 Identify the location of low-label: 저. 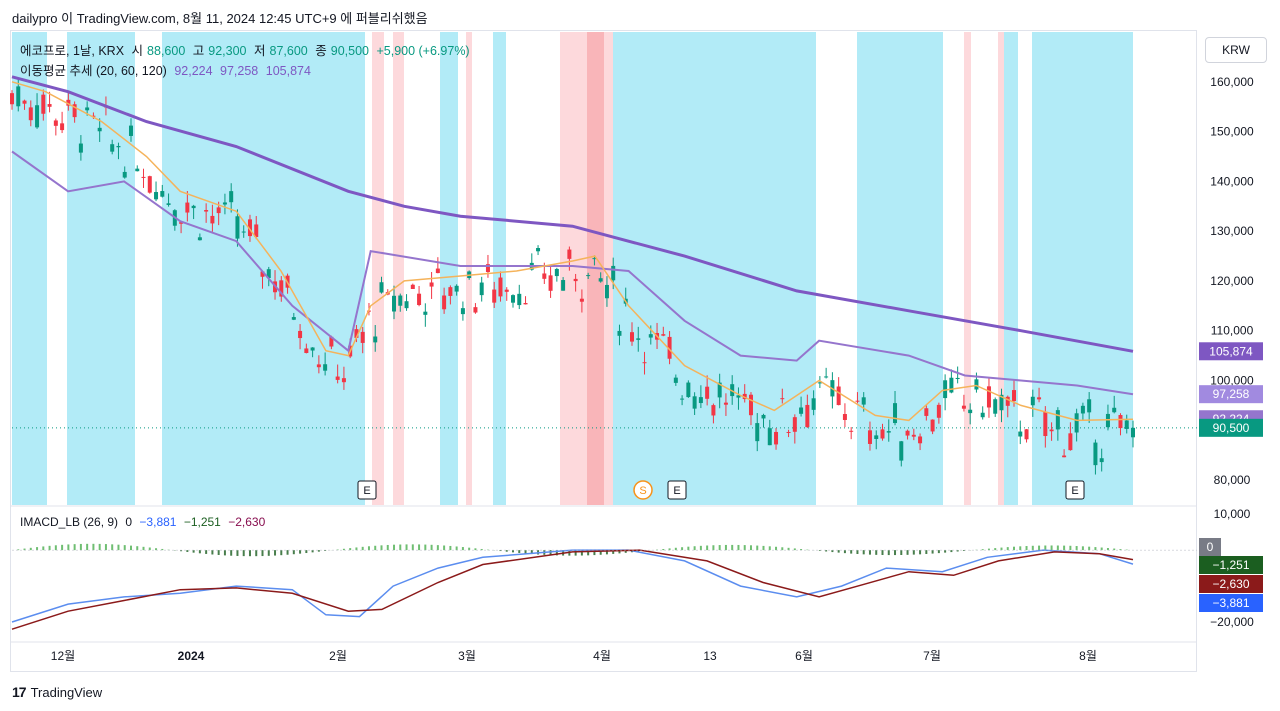
(260, 51).